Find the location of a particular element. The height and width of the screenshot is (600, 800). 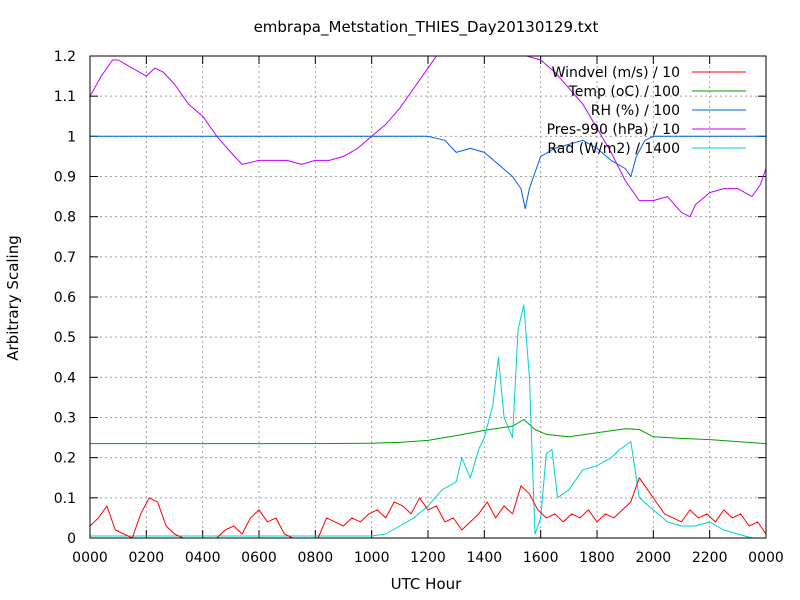

legend-label: Rad (W/m2) / 1400 is located at coordinates (613, 149).